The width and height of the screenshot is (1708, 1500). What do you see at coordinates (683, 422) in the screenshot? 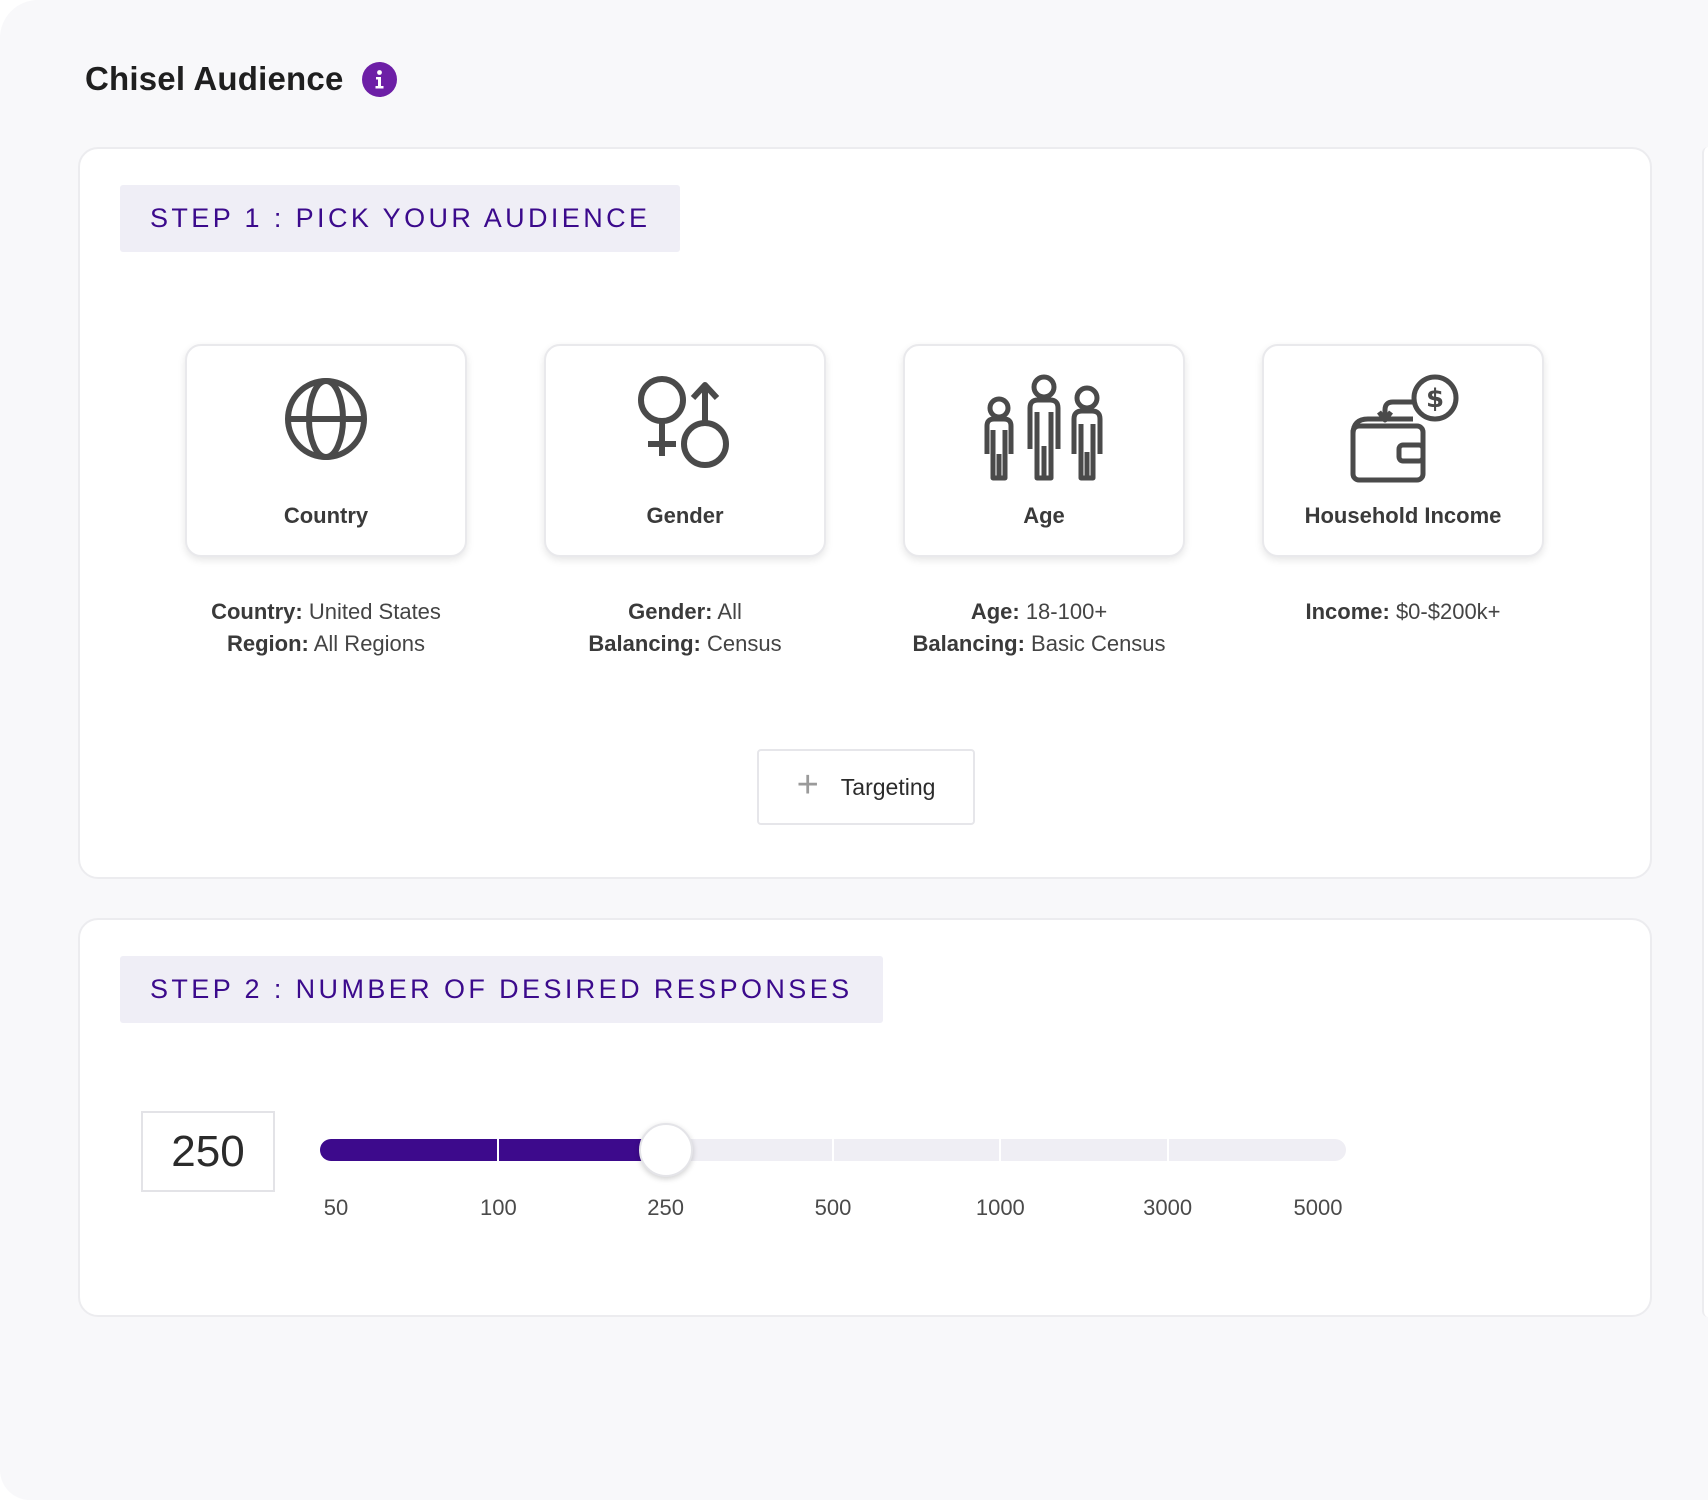
I see `gender-icon` at bounding box center [683, 422].